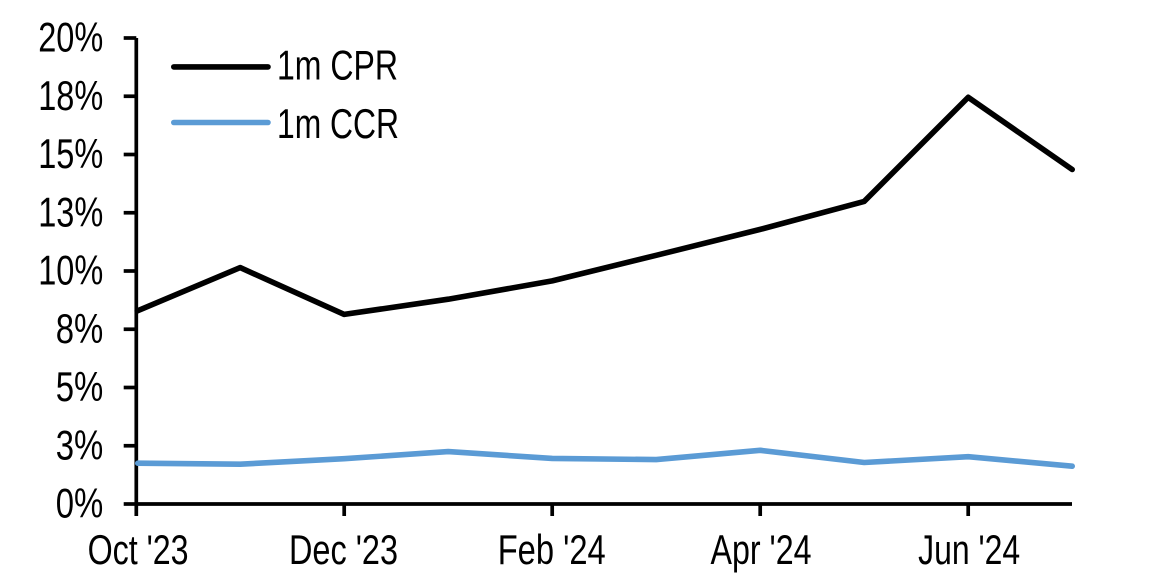  Describe the element at coordinates (969, 549) in the screenshot. I see `svg-text: Jun '24` at that location.